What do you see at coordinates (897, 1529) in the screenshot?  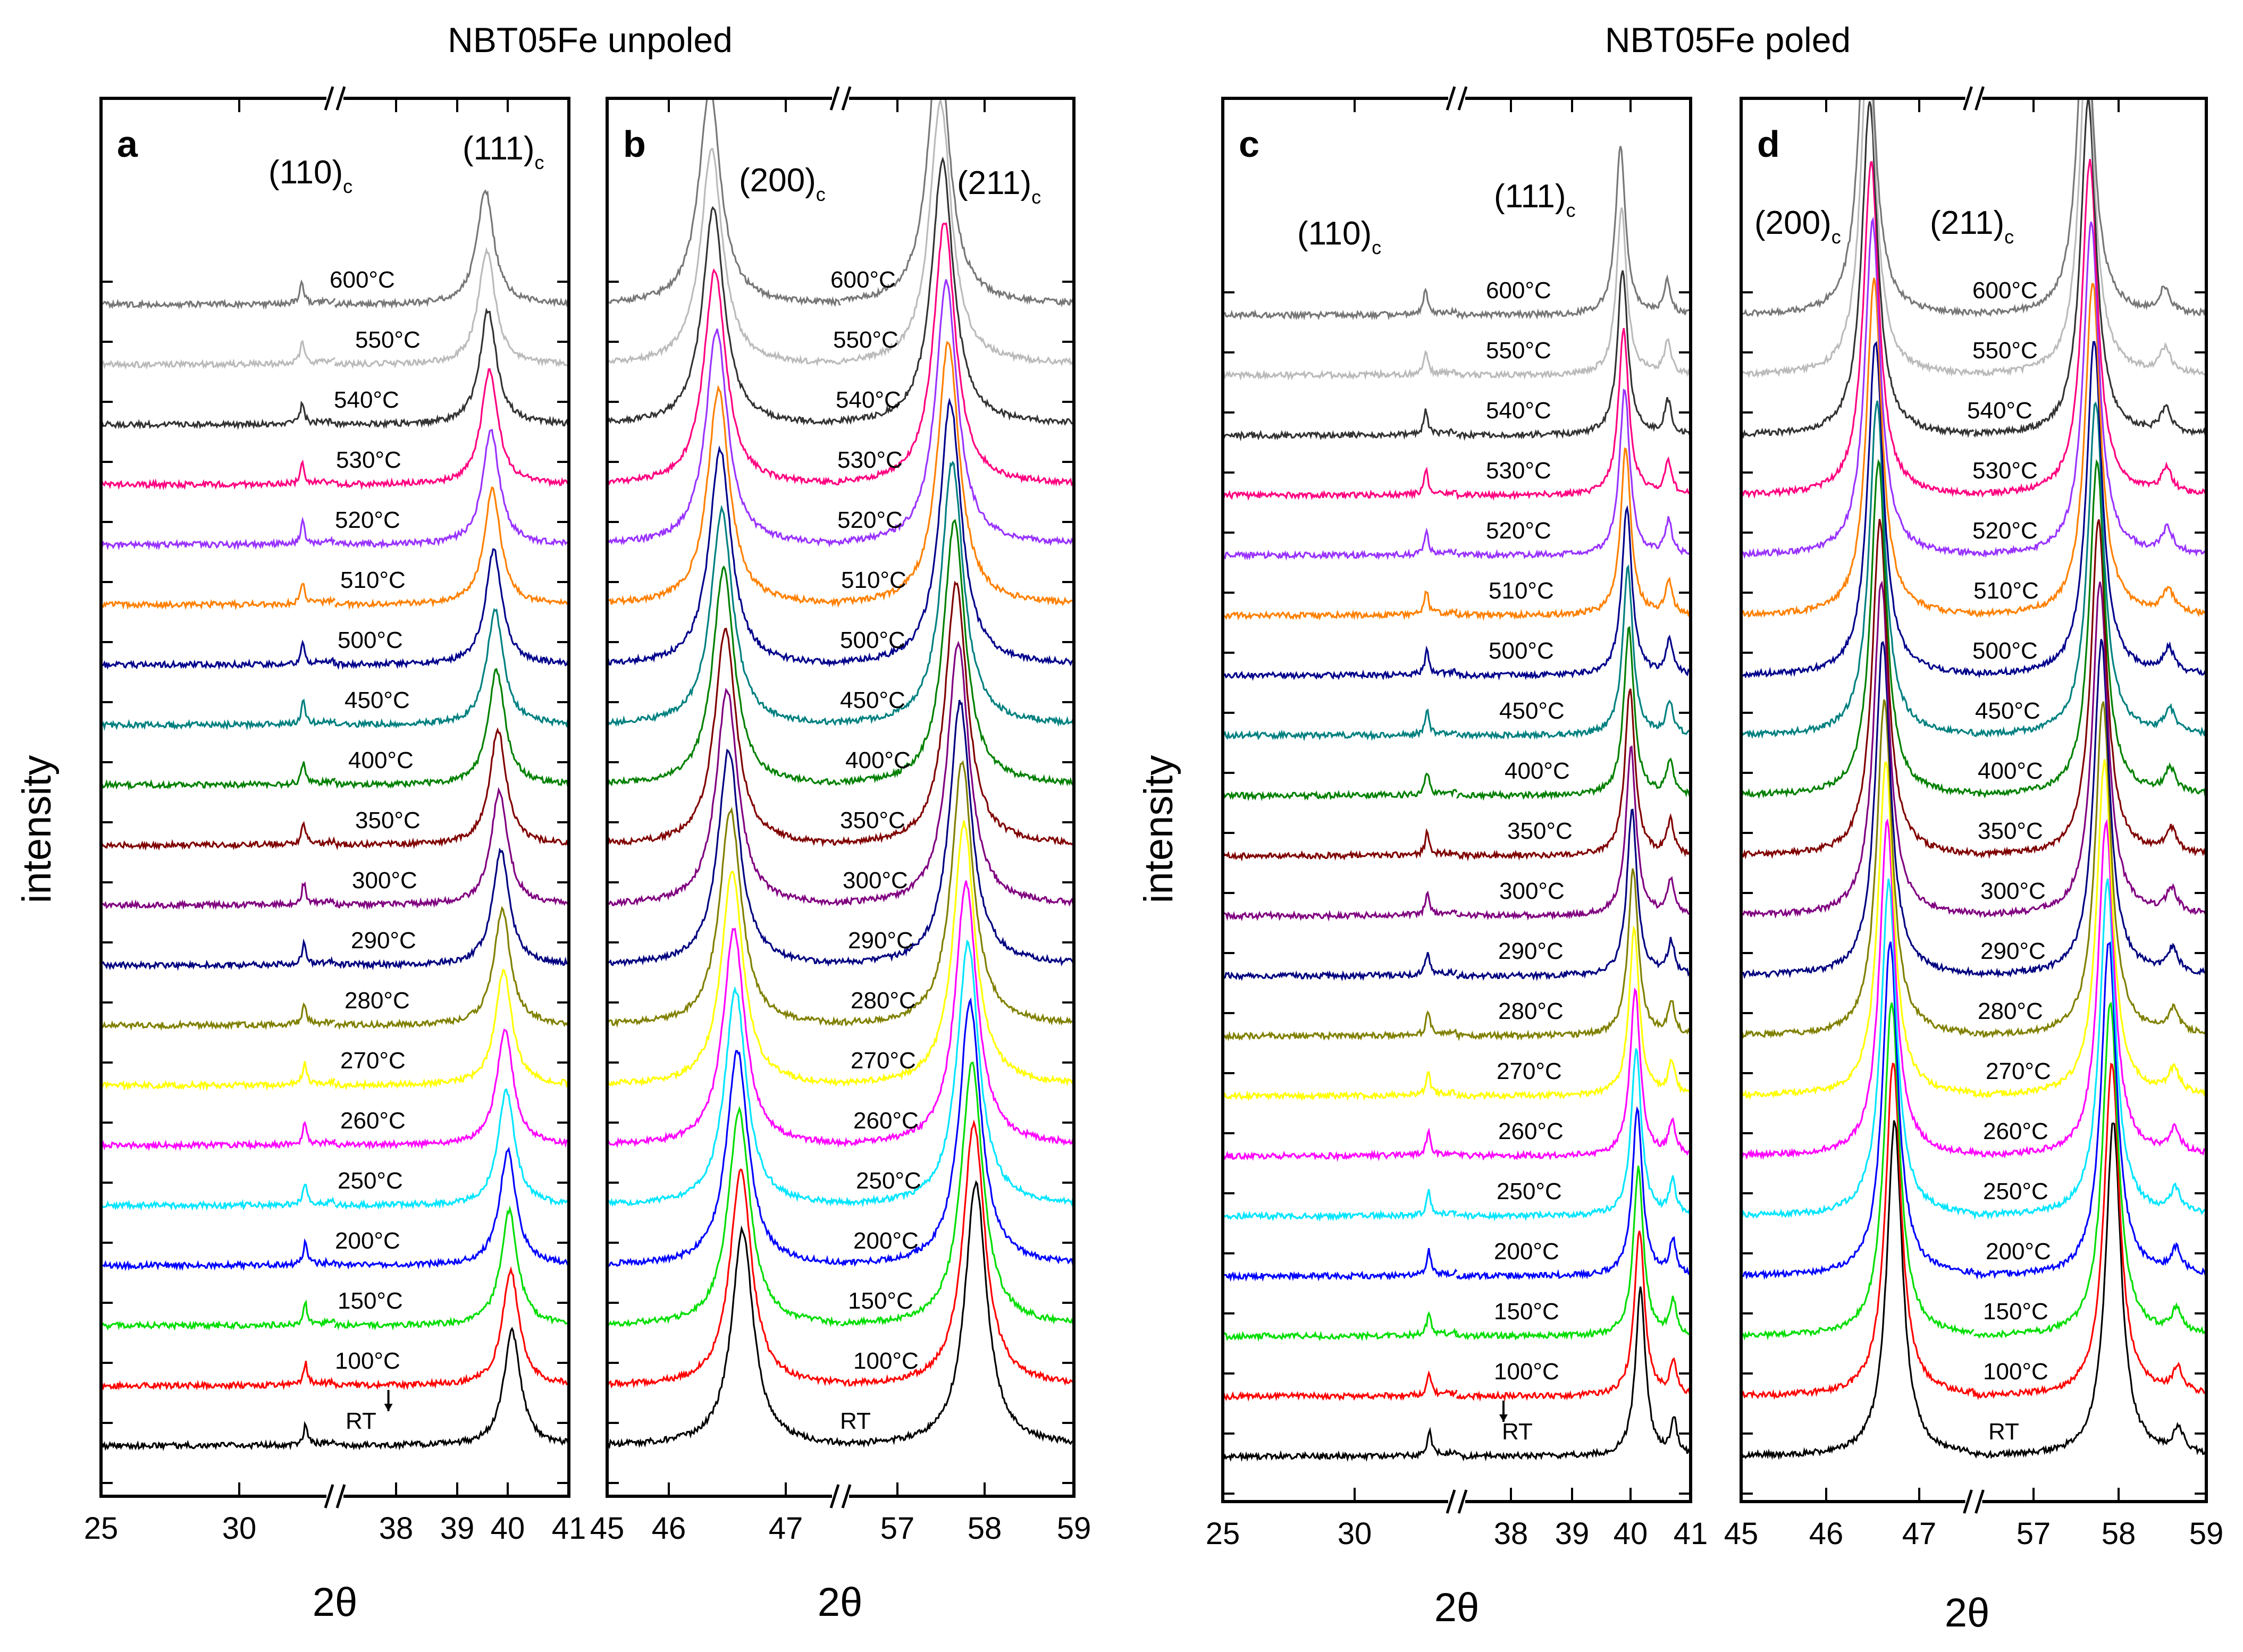 I see `xtick-label-b-3: 57` at bounding box center [897, 1529].